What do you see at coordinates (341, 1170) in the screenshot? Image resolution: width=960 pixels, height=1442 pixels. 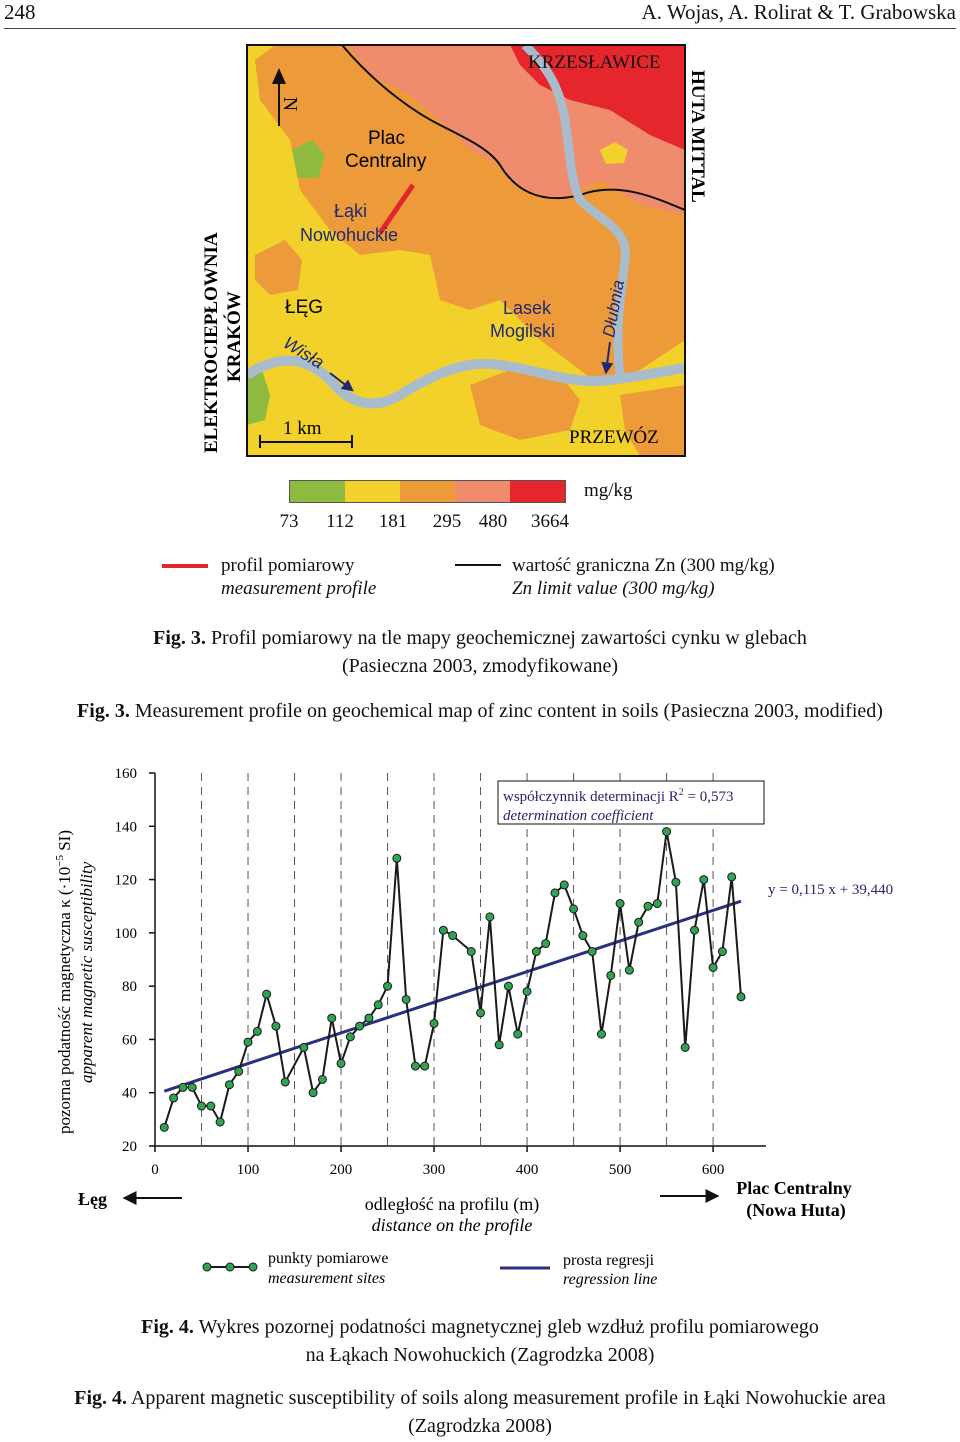 I see `x-tick-label: 200` at bounding box center [341, 1170].